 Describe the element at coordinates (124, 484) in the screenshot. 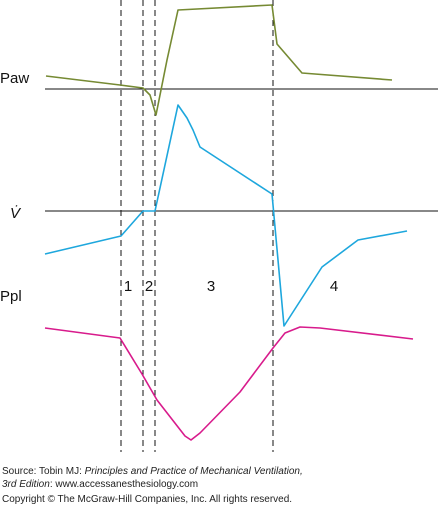

I see `source-url: : www.accessanesthesiology.com` at that location.